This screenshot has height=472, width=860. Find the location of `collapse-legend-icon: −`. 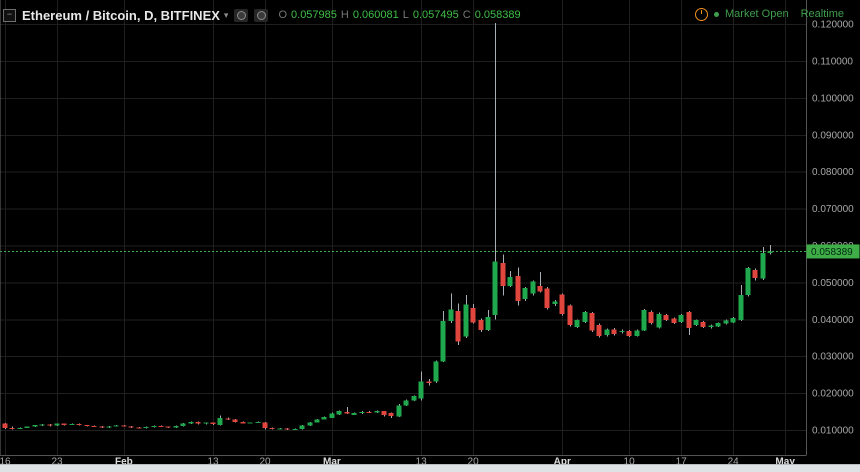

collapse-legend-icon: − is located at coordinates (9, 15).